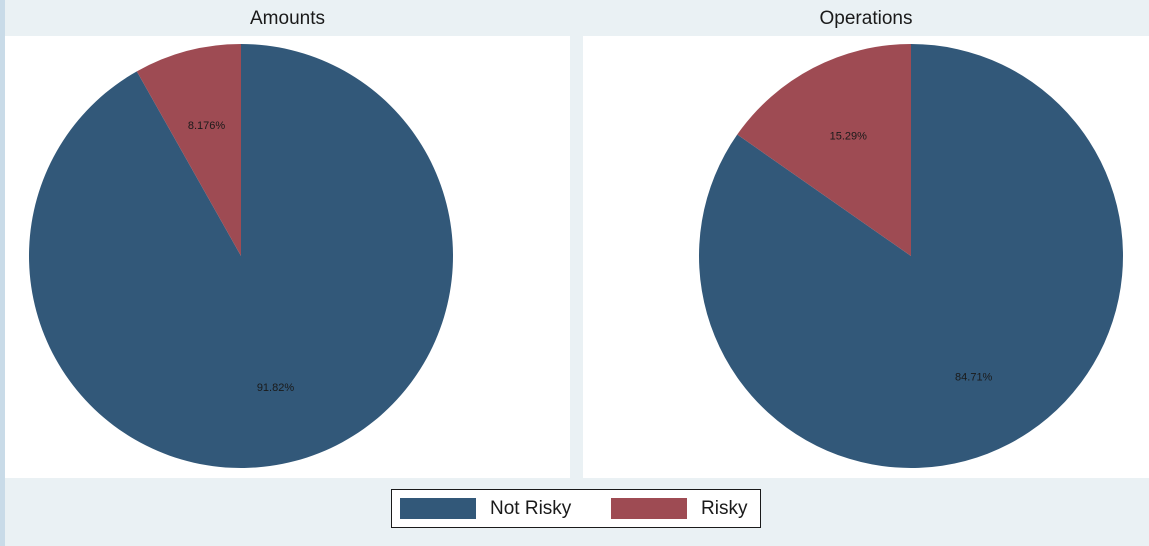  Describe the element at coordinates (531, 508) in the screenshot. I see `legend-label-not-risky: Not Risky` at that location.